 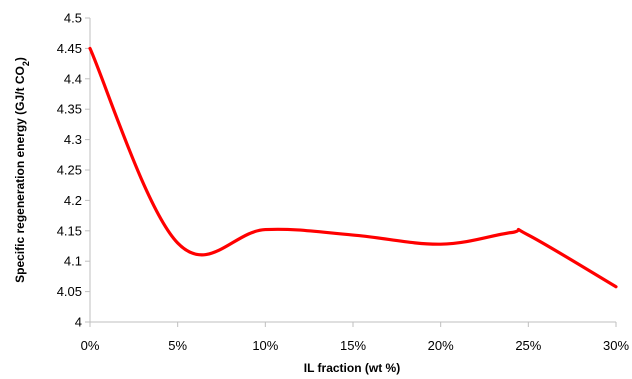 I want to click on y-tick-label: 4.4, so click(x=73, y=78).